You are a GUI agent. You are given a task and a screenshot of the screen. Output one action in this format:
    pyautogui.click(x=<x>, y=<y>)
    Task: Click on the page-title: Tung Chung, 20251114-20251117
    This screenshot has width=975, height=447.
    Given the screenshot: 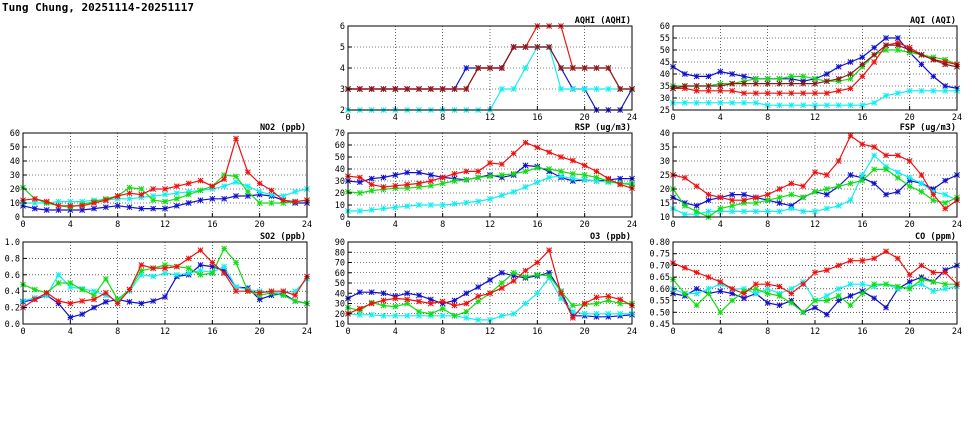 What is the action you would take?
    pyautogui.click(x=98, y=7)
    